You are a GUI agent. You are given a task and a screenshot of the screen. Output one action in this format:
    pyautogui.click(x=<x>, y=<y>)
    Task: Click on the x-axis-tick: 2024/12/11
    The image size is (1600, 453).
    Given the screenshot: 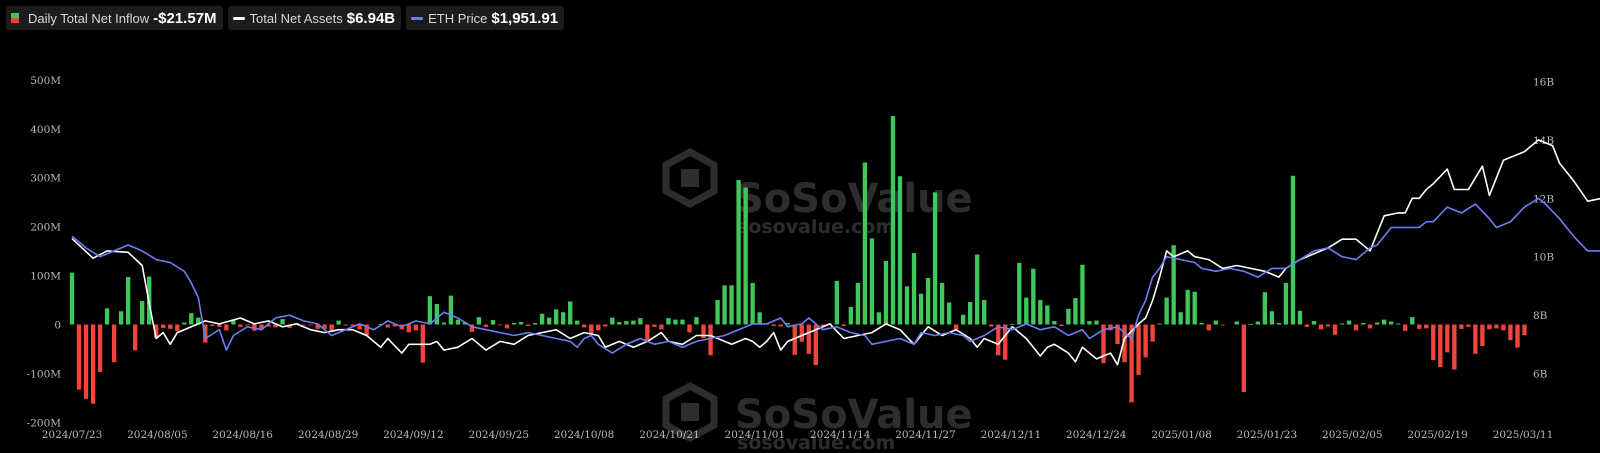 What is the action you would take?
    pyautogui.click(x=1011, y=435)
    